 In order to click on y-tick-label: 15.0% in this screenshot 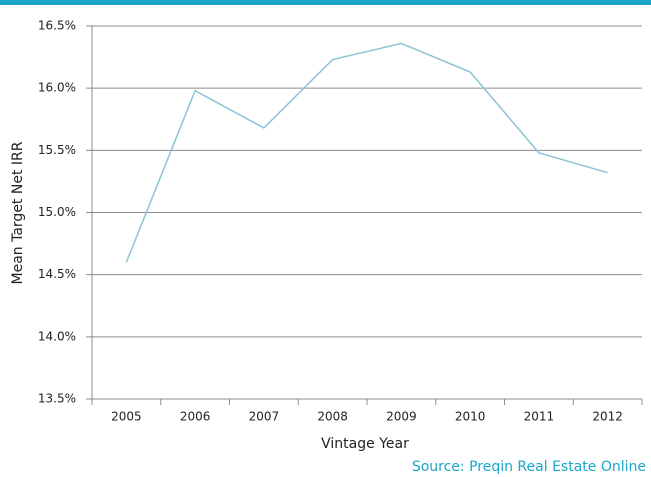, I will do `click(57, 212)`.